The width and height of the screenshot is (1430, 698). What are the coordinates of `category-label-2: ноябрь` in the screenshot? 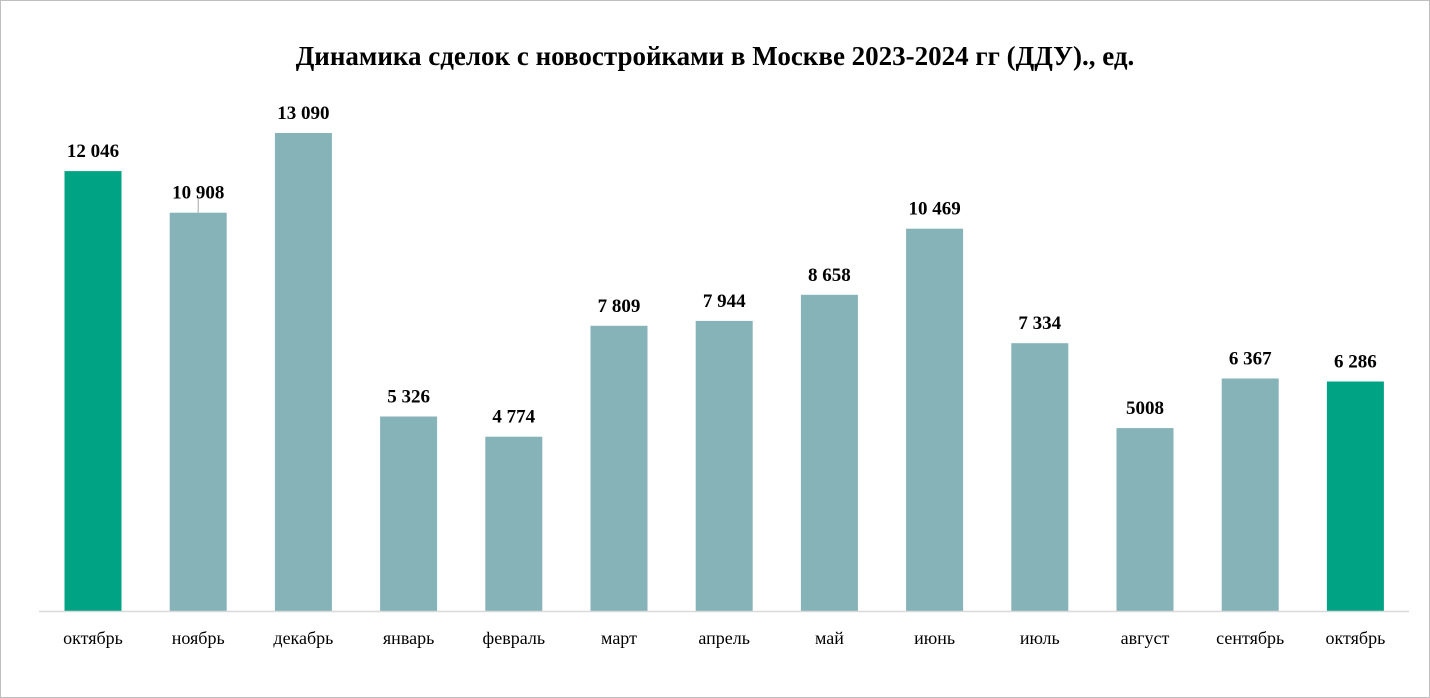 It's located at (198, 638).